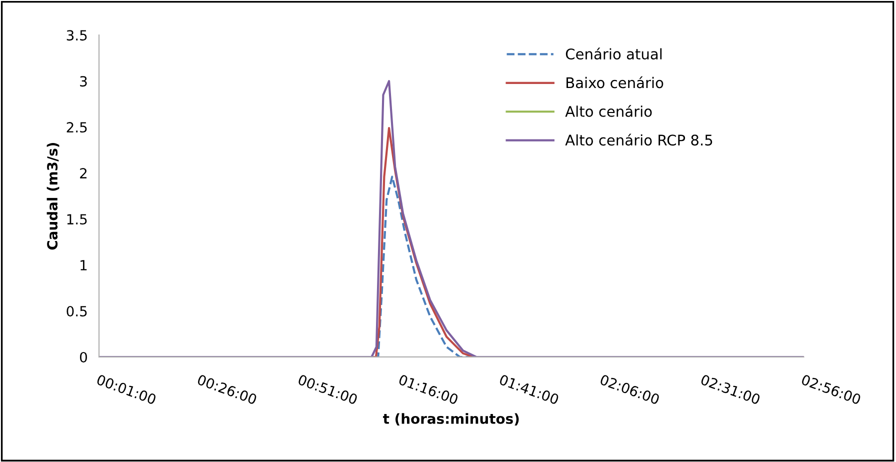  I want to click on y-tick-label: 1.5, so click(77, 219).